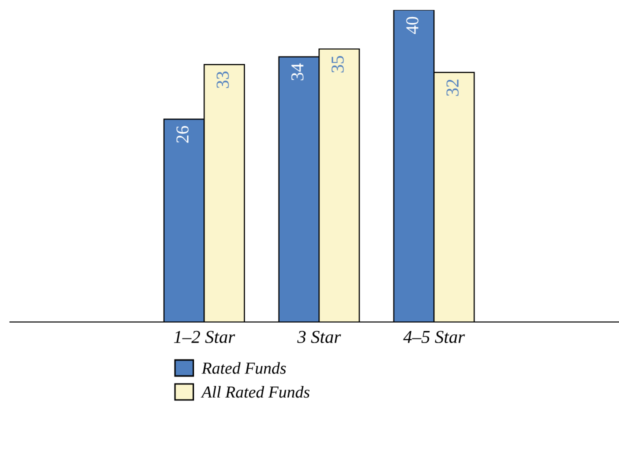 This screenshot has height=462, width=619. I want to click on legend-label: Rated Funds, so click(244, 368).